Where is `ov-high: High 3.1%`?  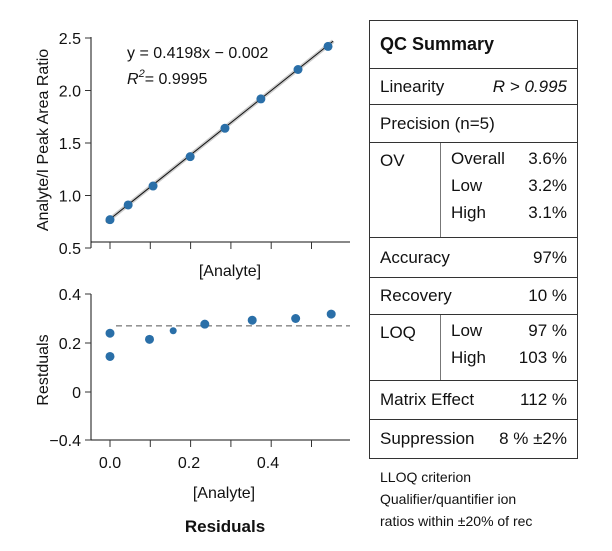 ov-high: High 3.1% is located at coordinates (509, 212).